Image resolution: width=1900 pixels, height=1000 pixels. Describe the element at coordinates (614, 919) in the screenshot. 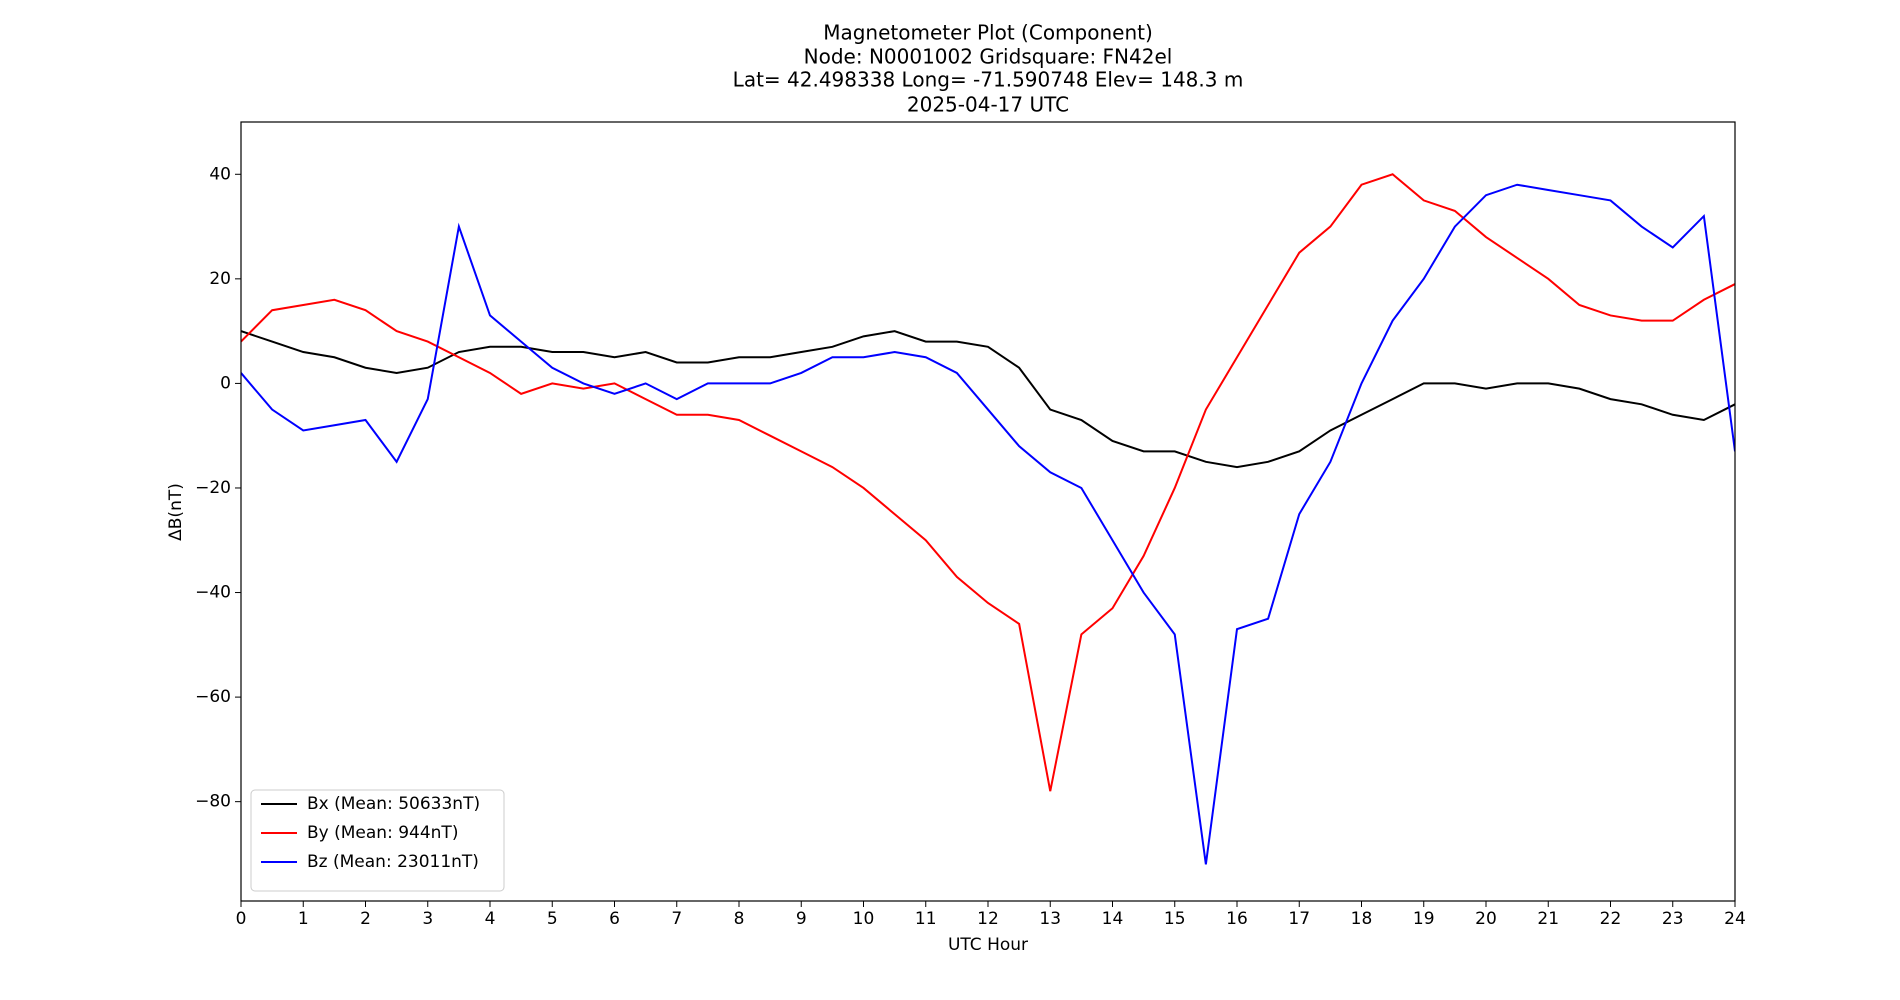

I see `x-tick-label: 6` at that location.